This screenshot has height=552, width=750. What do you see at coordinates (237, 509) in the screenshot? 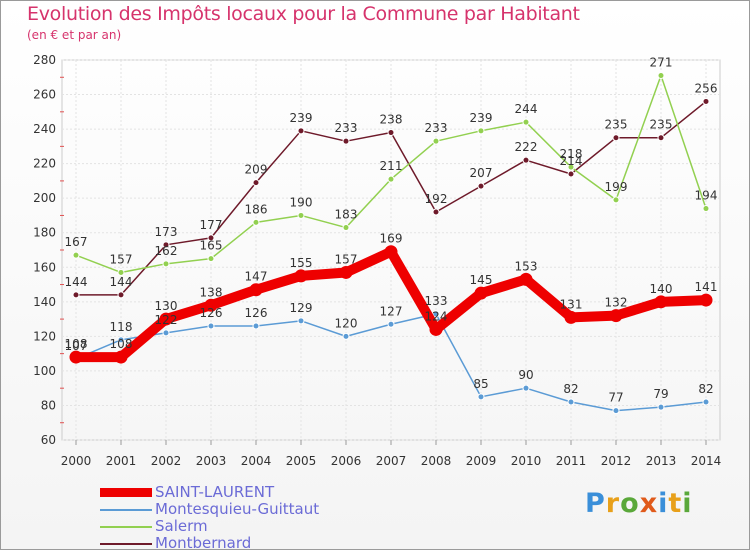
I see `legend-label: Montesquieu-Guittaut` at bounding box center [237, 509].